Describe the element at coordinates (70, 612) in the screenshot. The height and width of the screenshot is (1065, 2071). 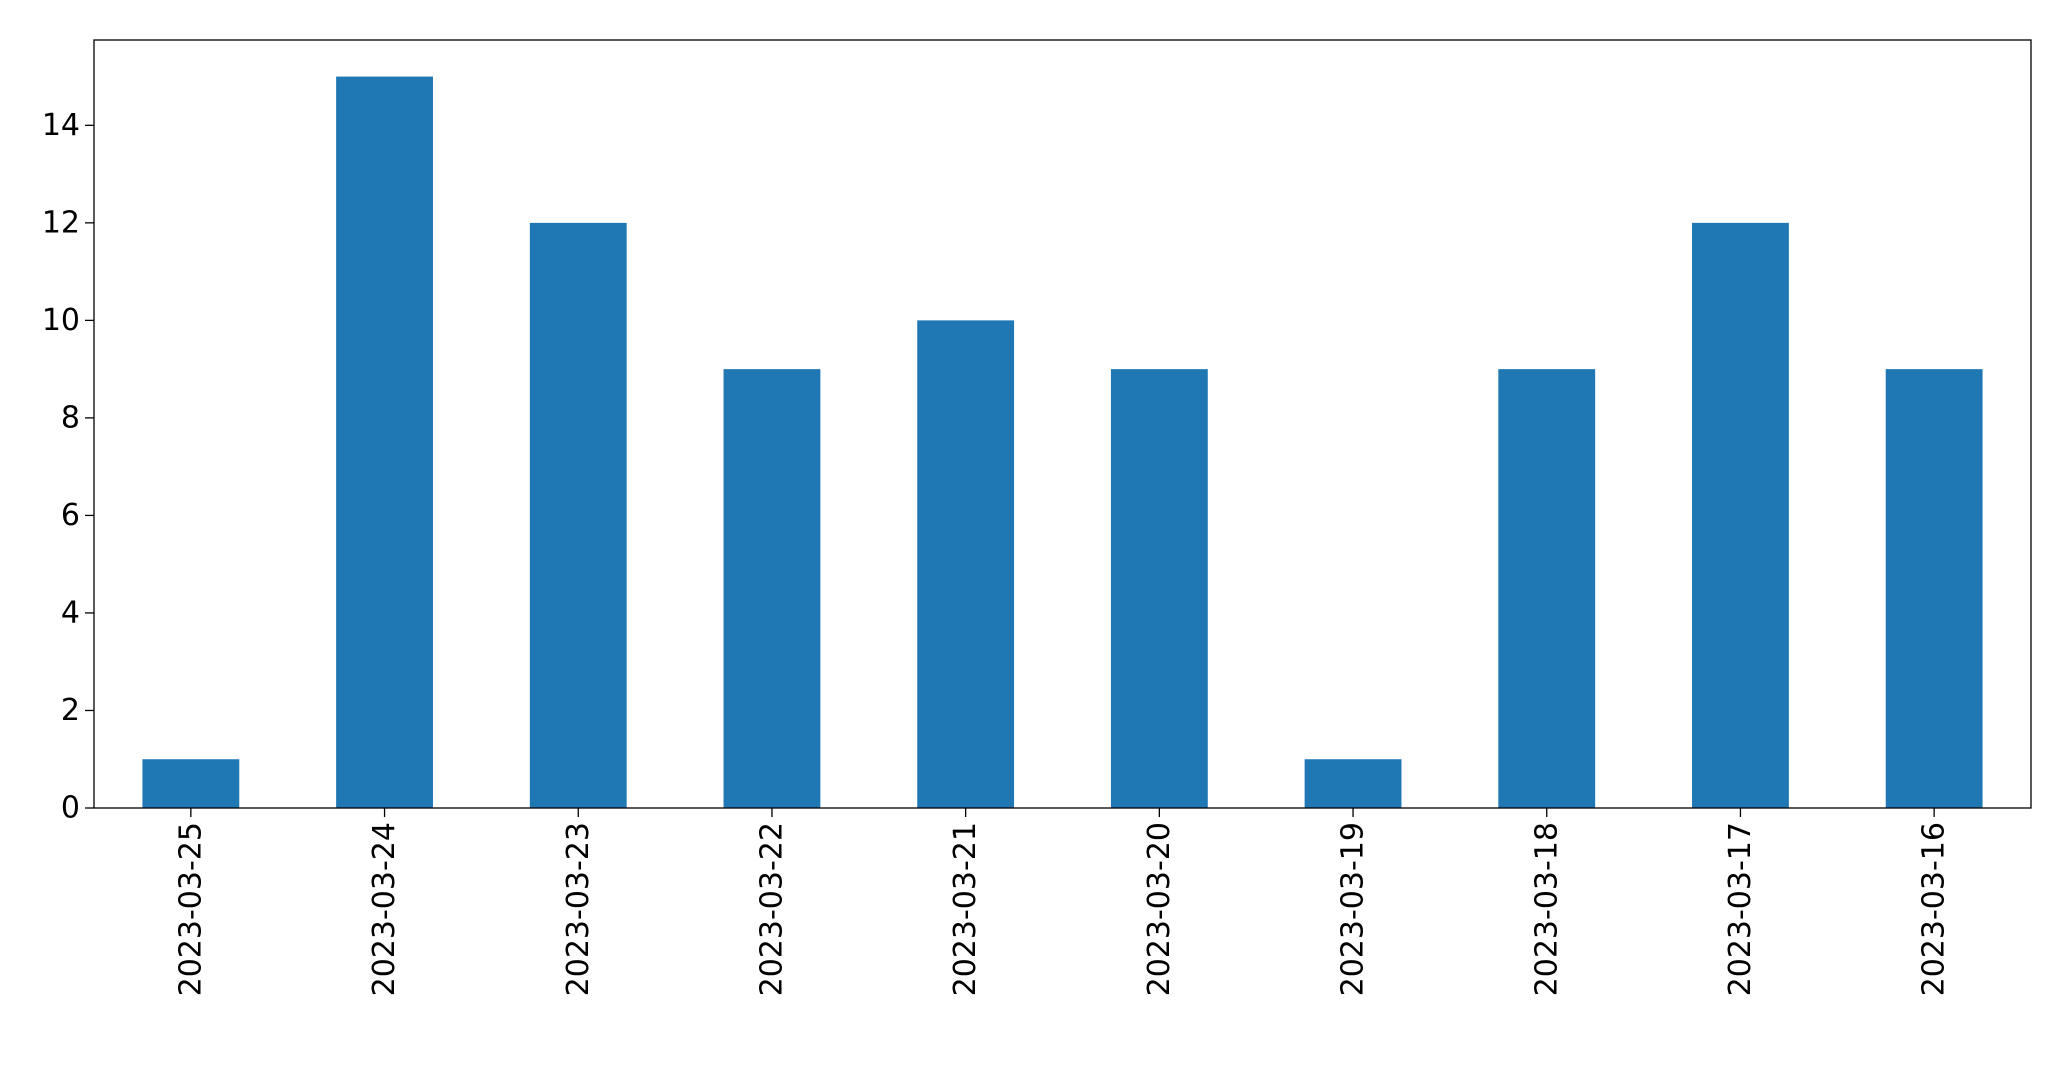
I see `y-tick-label: 4` at that location.